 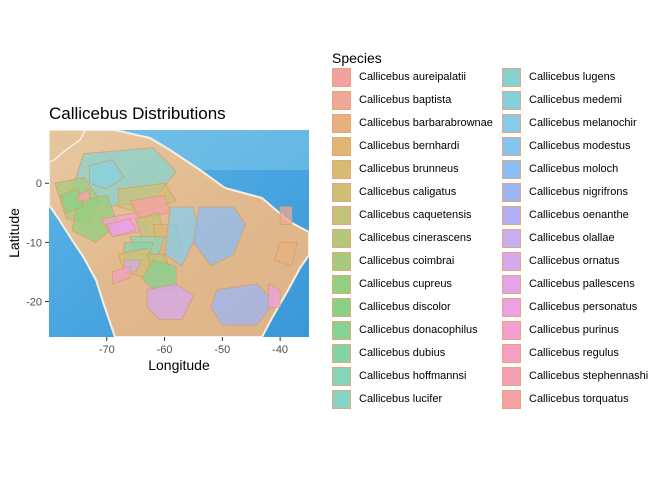 I want to click on legend-label: Callicebus lugens, so click(x=572, y=77).